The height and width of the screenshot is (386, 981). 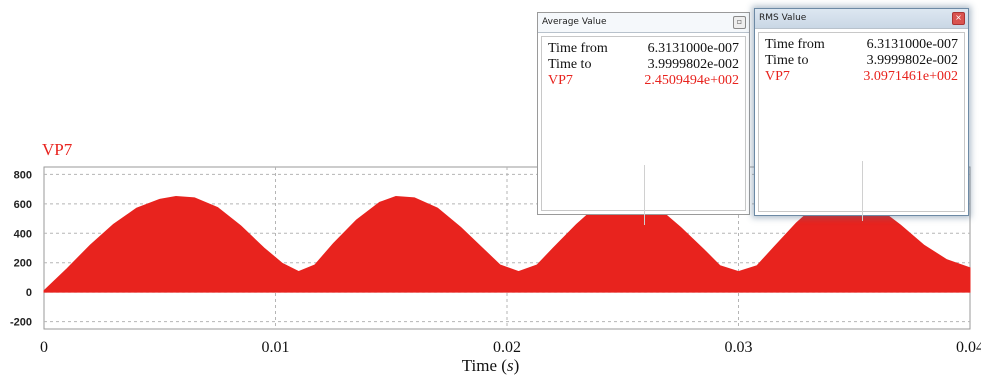 What do you see at coordinates (643, 49) in the screenshot?
I see `avg-row-time-from: Time from 6.3131000e-007` at bounding box center [643, 49].